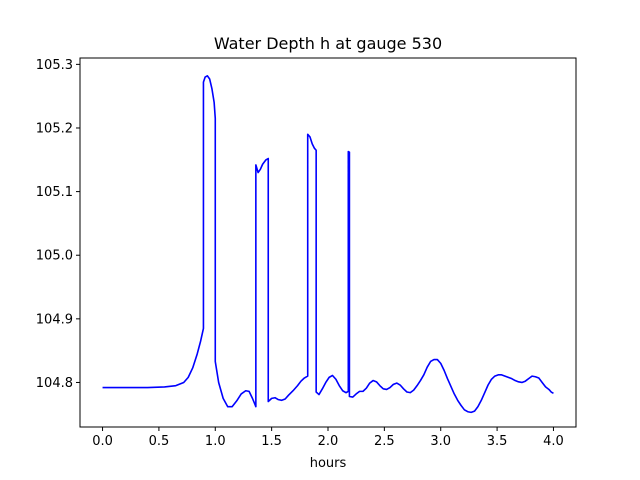 Image resolution: width=640 pixels, height=480 pixels. What do you see at coordinates (328, 441) in the screenshot?
I see `x-tick-label: 2.0` at bounding box center [328, 441].